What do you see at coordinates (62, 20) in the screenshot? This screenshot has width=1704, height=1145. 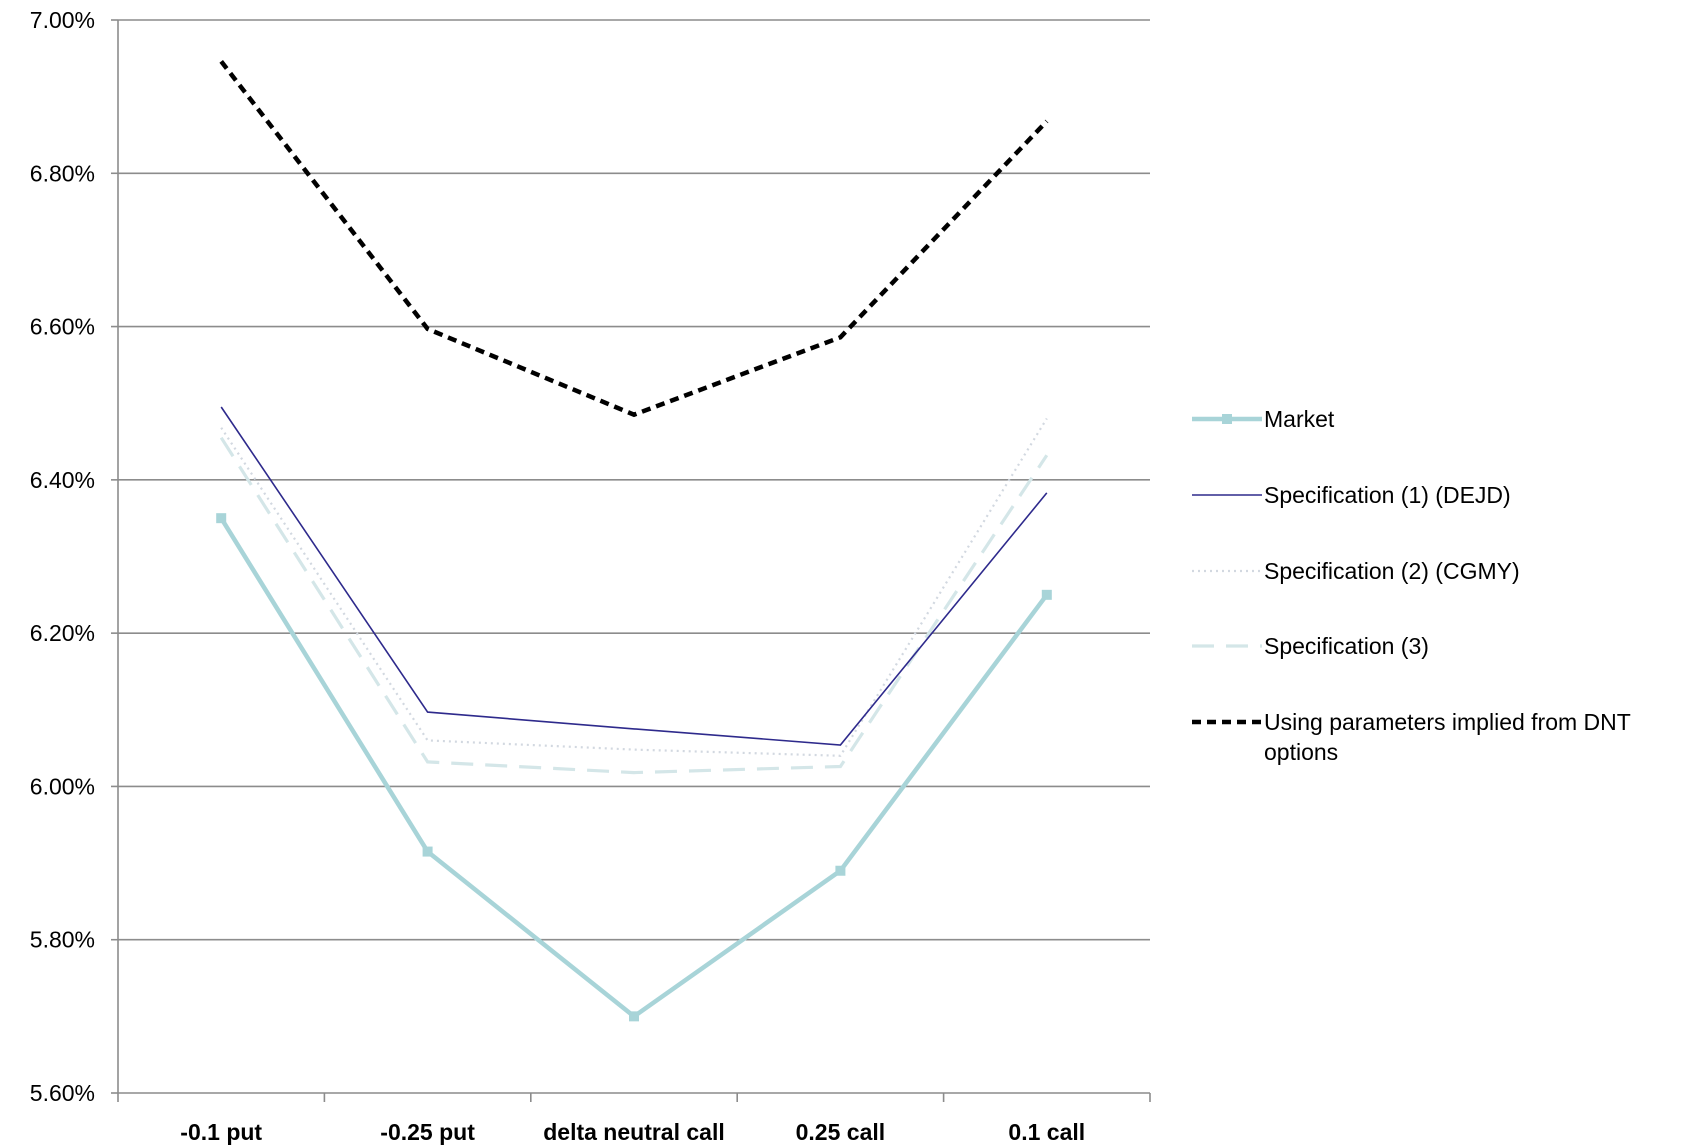 I see `y-tick-label: 7.00%` at bounding box center [62, 20].